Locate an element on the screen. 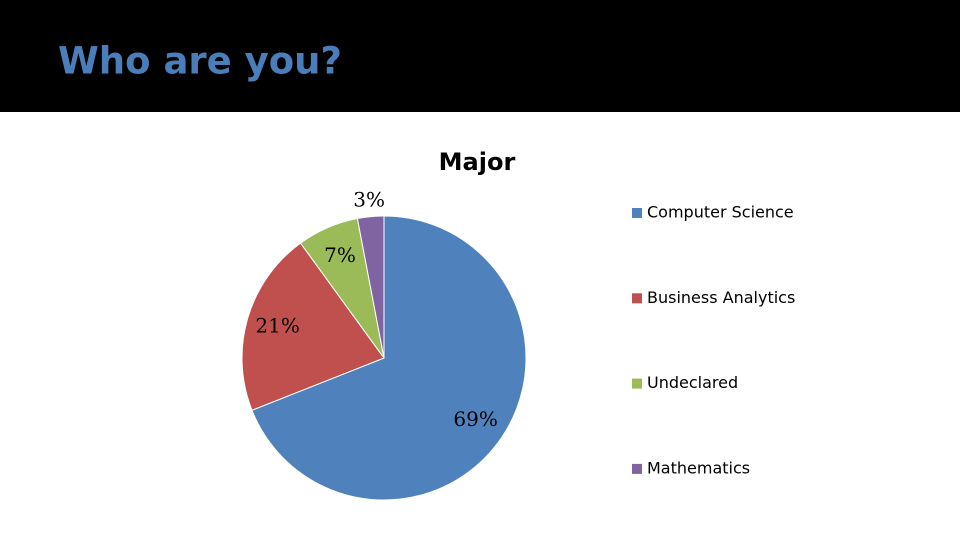  slide-title: Who are you? is located at coordinates (200, 61).